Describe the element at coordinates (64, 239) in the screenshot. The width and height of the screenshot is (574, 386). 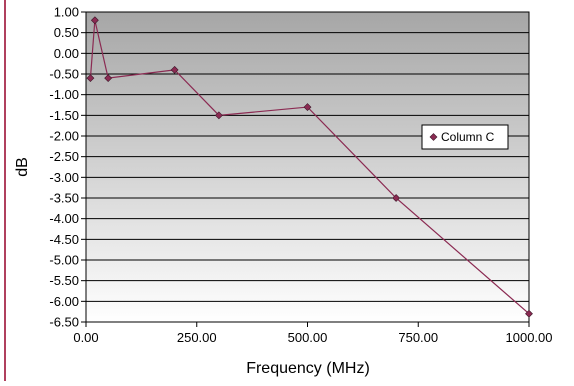
I see `y-tick-label: -4.50` at that location.